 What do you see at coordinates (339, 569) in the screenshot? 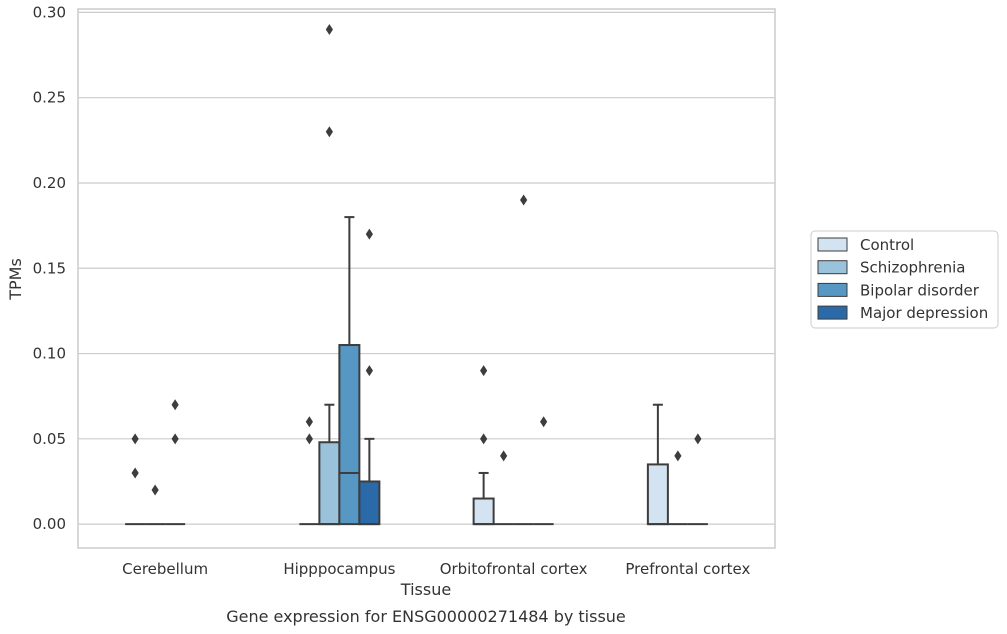
I see `x-tick-label: Hipppocampus` at bounding box center [339, 569].